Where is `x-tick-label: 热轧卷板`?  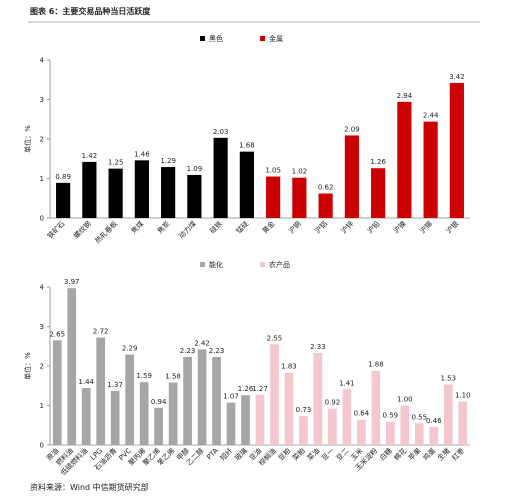
x-tick-label: 热轧卷板 is located at coordinates (106, 232).